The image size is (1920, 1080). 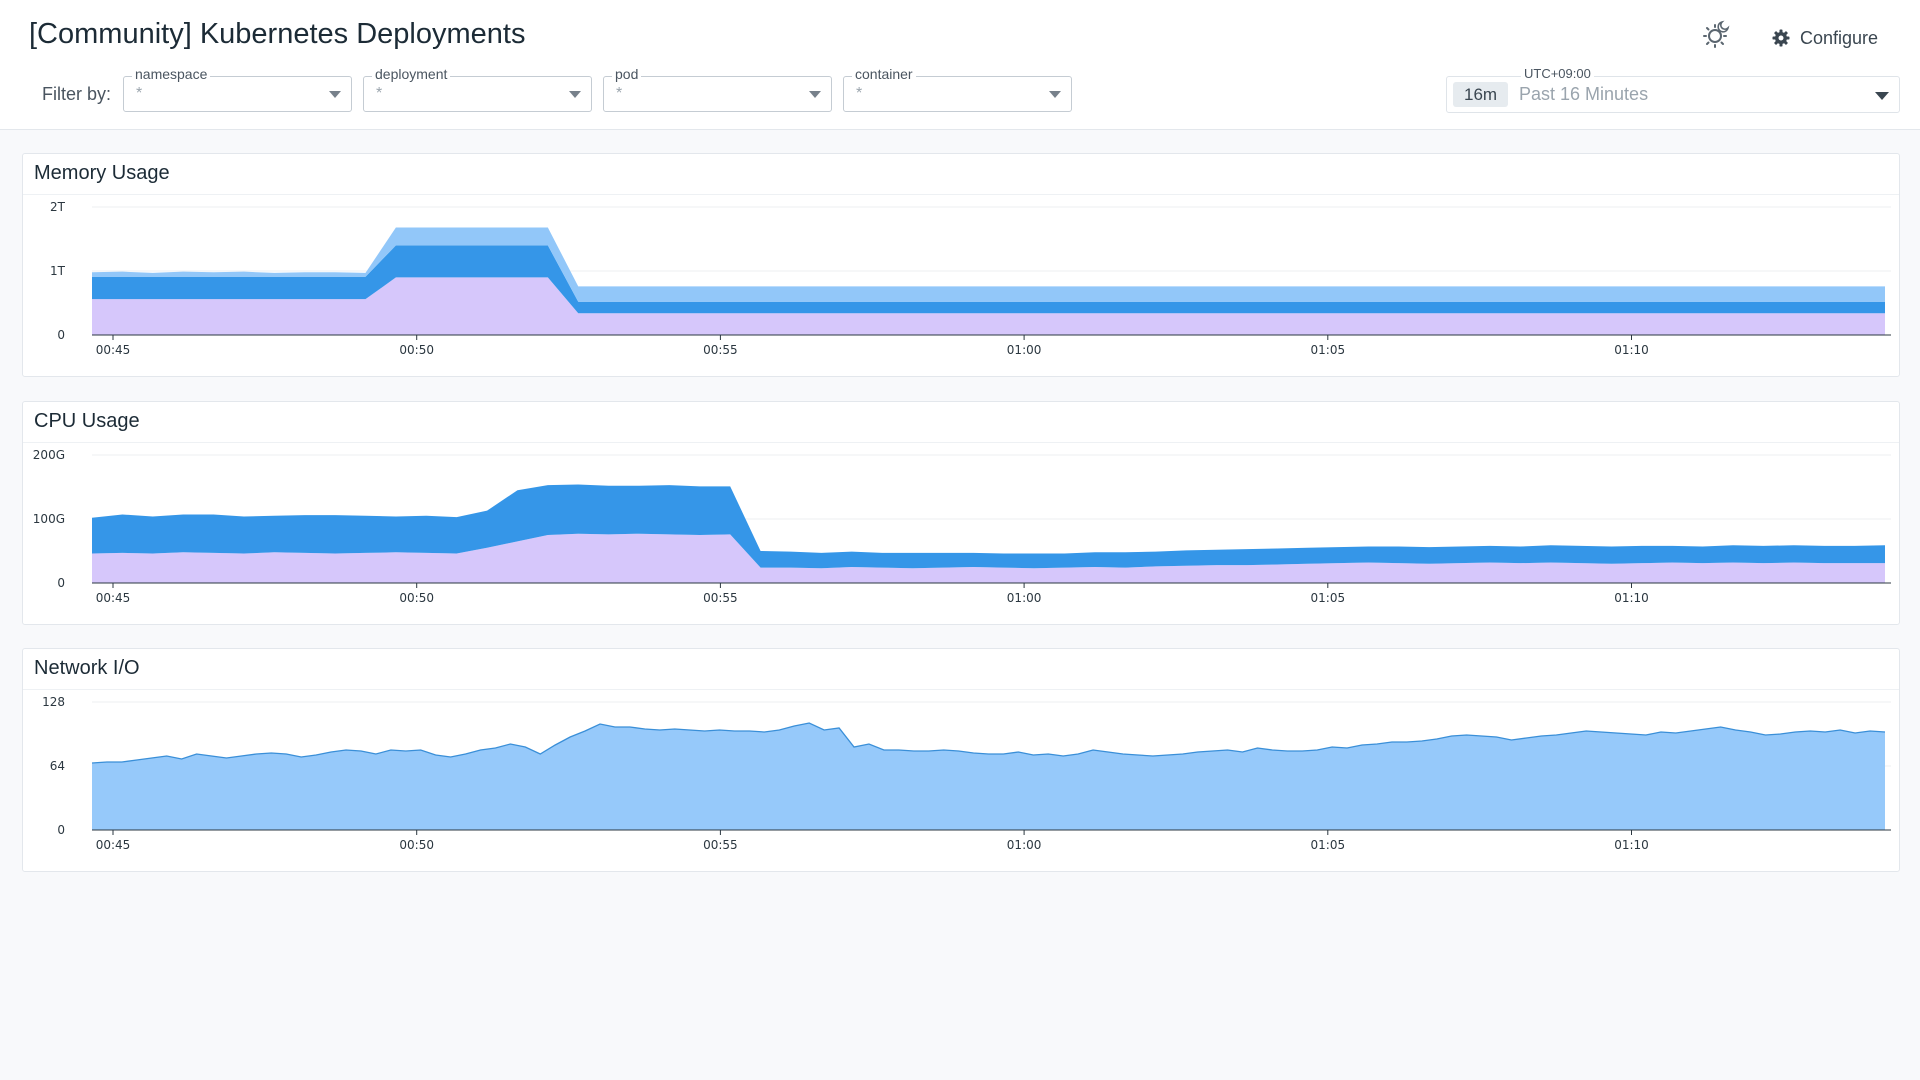 What do you see at coordinates (411, 74) in the screenshot?
I see `deployment-filter-label: deployment` at bounding box center [411, 74].